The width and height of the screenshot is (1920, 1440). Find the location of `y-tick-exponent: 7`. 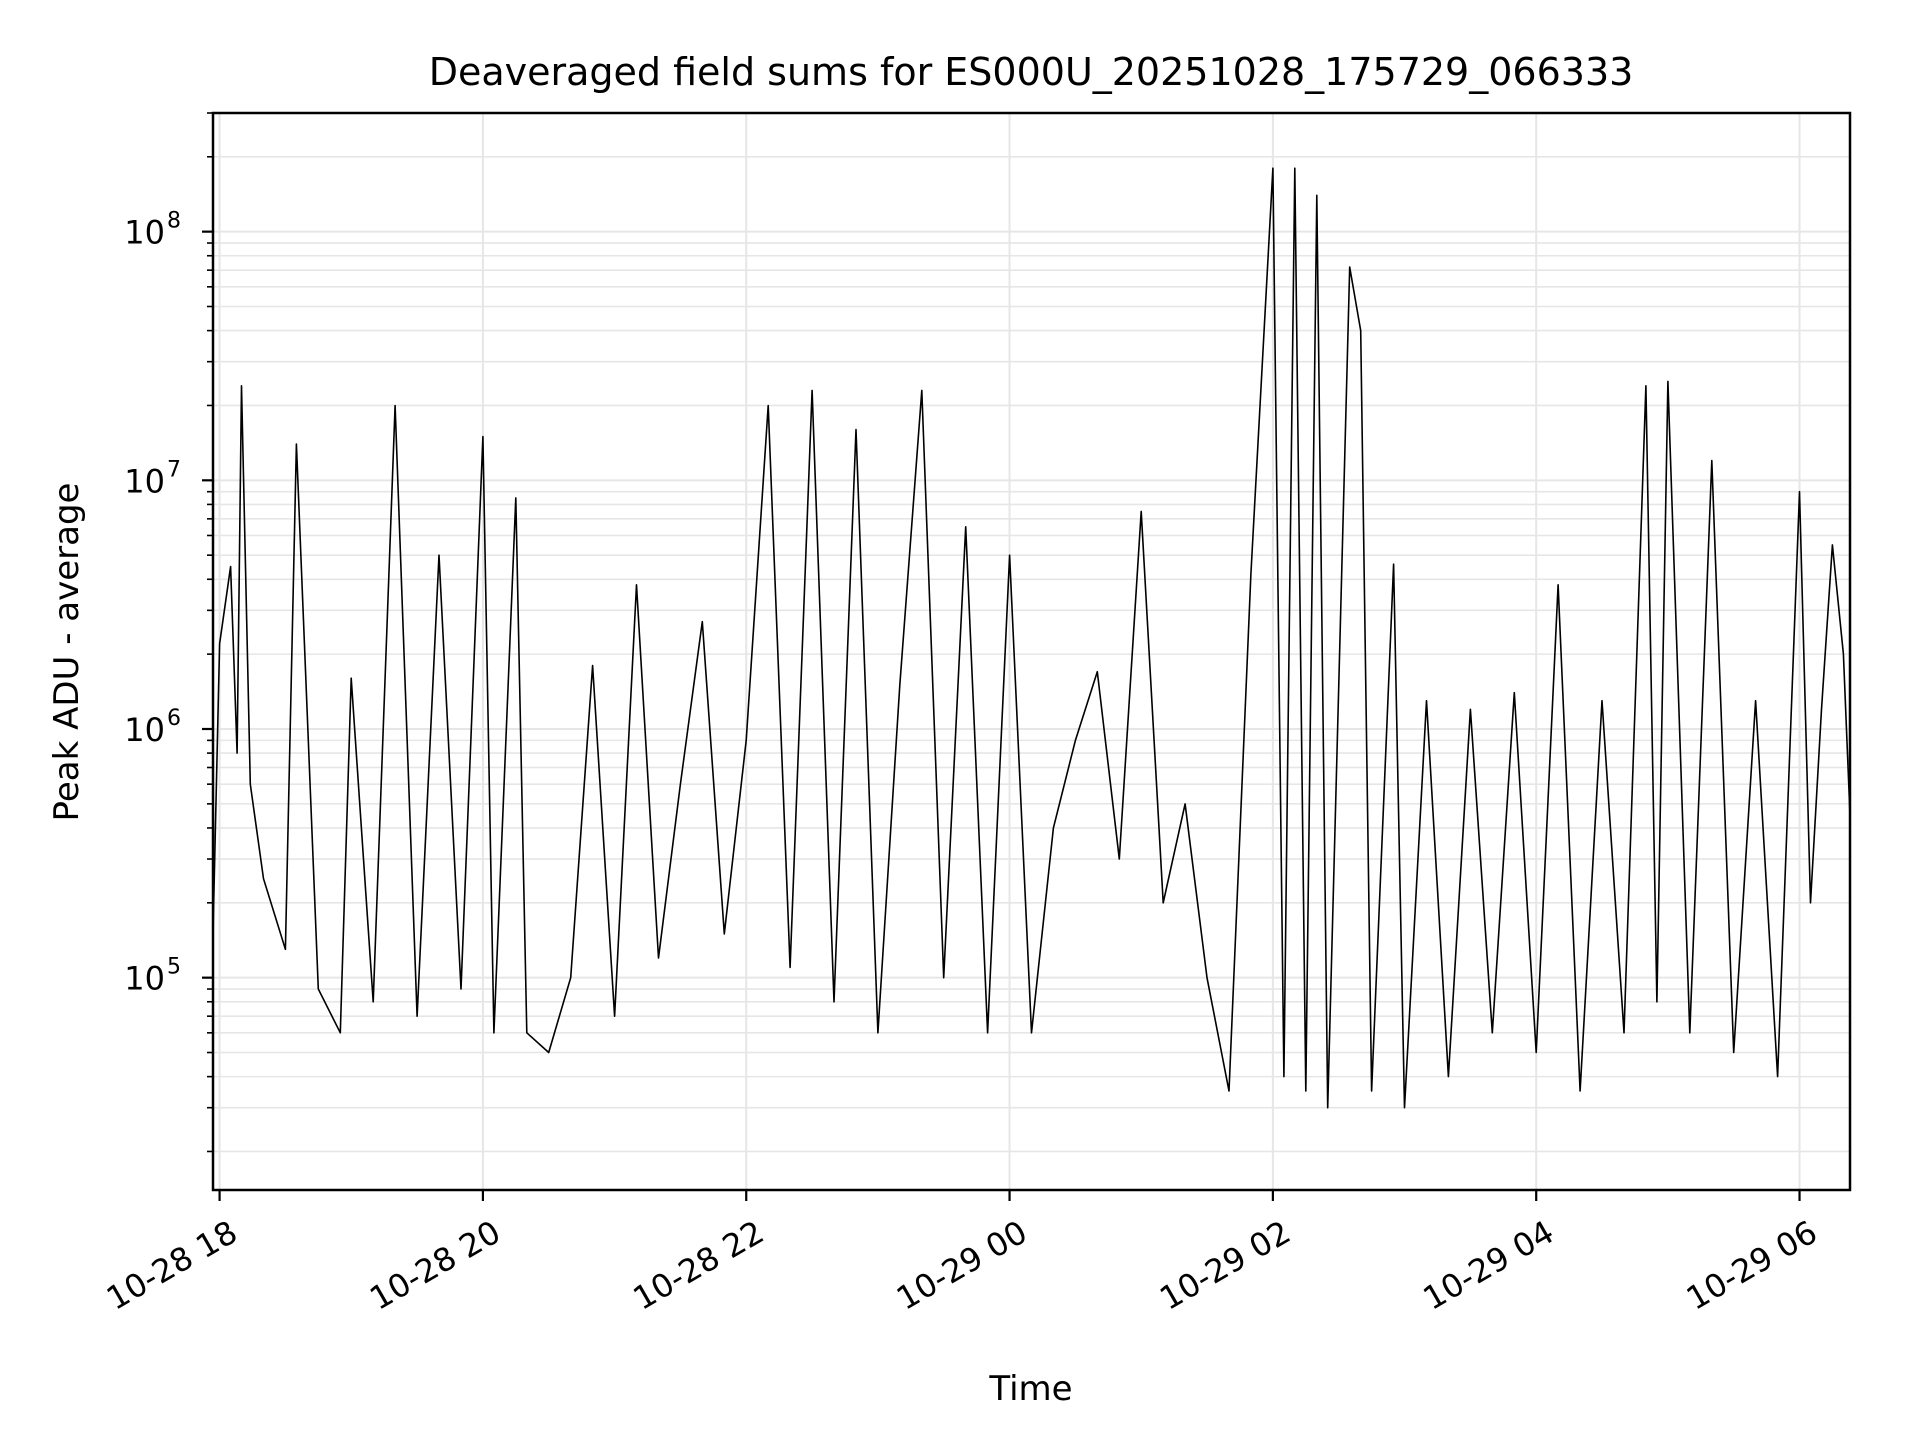

y-tick-exponent: 7 is located at coordinates (174, 469).